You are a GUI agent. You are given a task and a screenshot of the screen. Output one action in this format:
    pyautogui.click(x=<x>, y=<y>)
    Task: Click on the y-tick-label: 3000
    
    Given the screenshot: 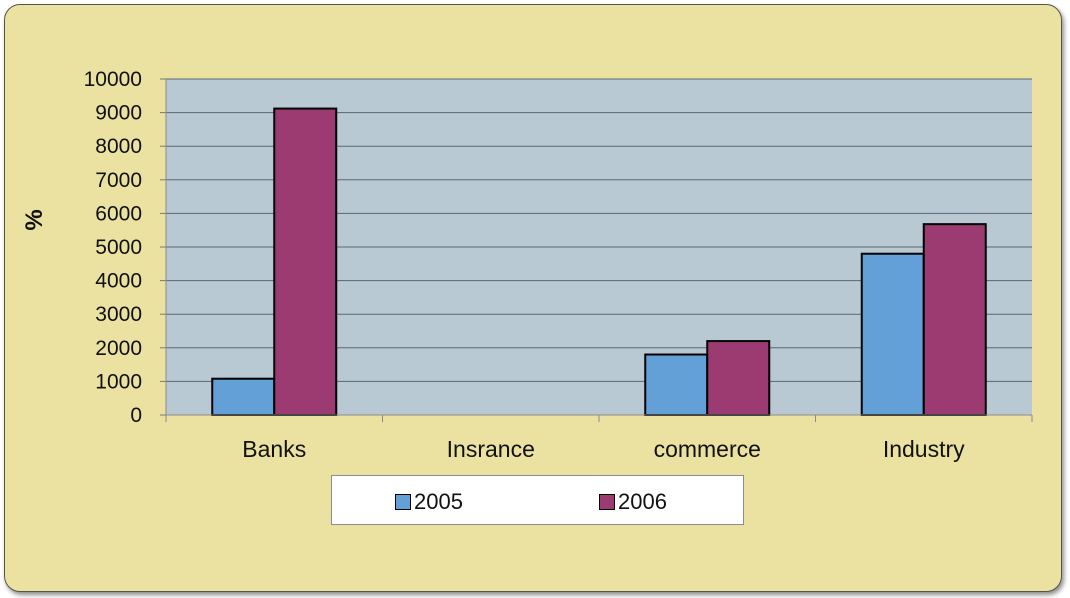 What is the action you would take?
    pyautogui.click(x=118, y=314)
    